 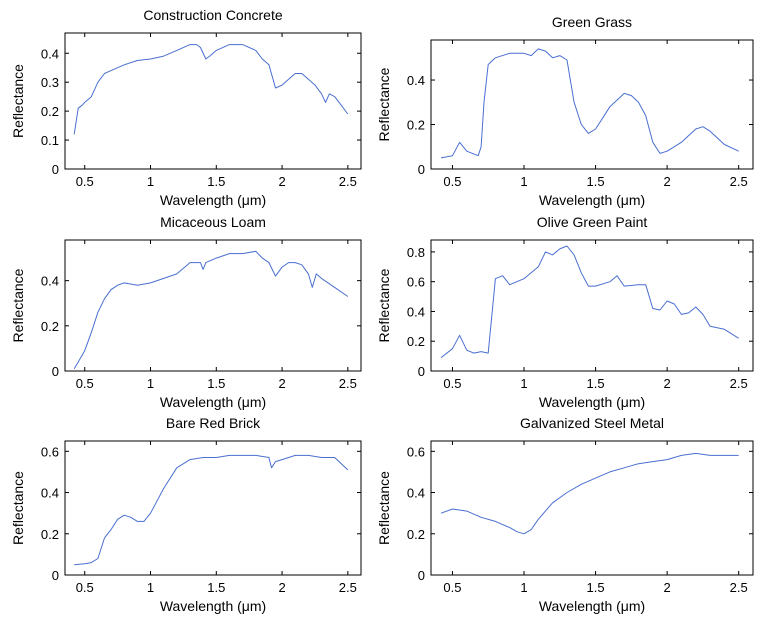 What do you see at coordinates (213, 423) in the screenshot?
I see `chart-title: Bare Red Brick` at bounding box center [213, 423].